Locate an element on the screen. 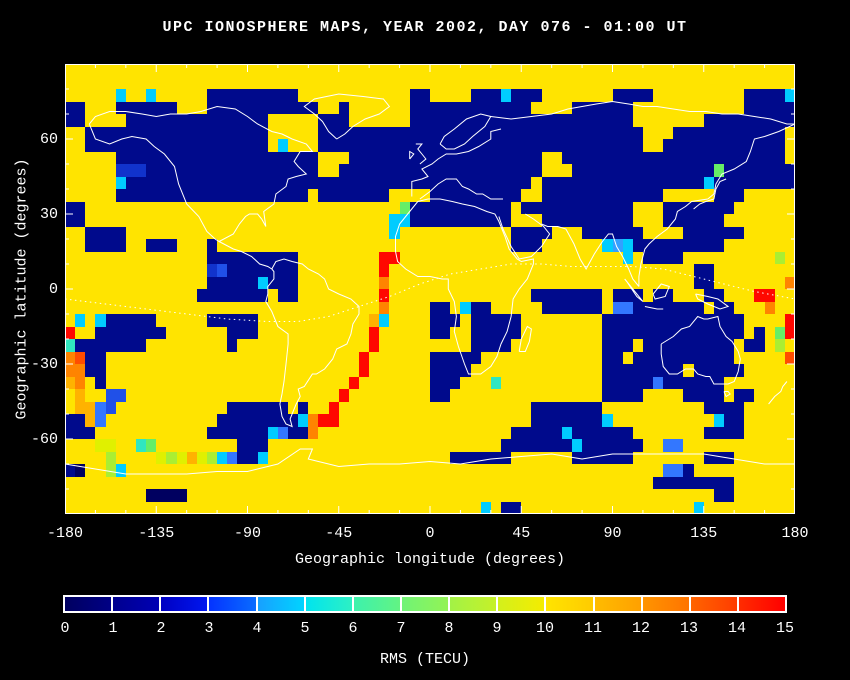 Image resolution: width=850 pixels, height=680 pixels. colorbar-tick-label: 8 is located at coordinates (449, 628).